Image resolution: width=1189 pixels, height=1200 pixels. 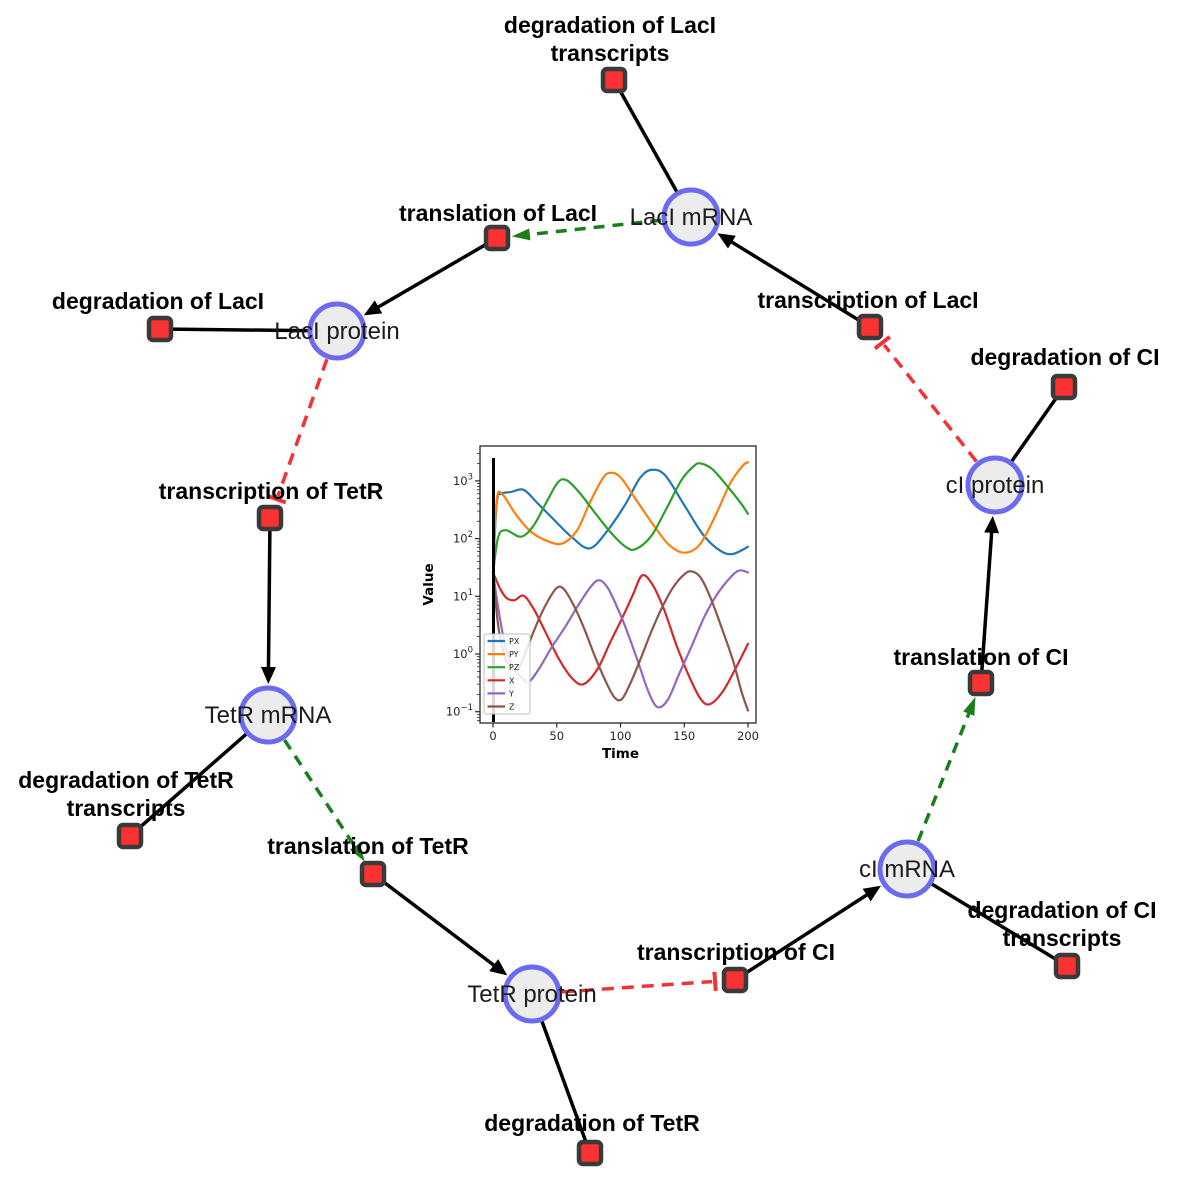 I want to click on species-node-lacI_protein, so click(x=337, y=331).